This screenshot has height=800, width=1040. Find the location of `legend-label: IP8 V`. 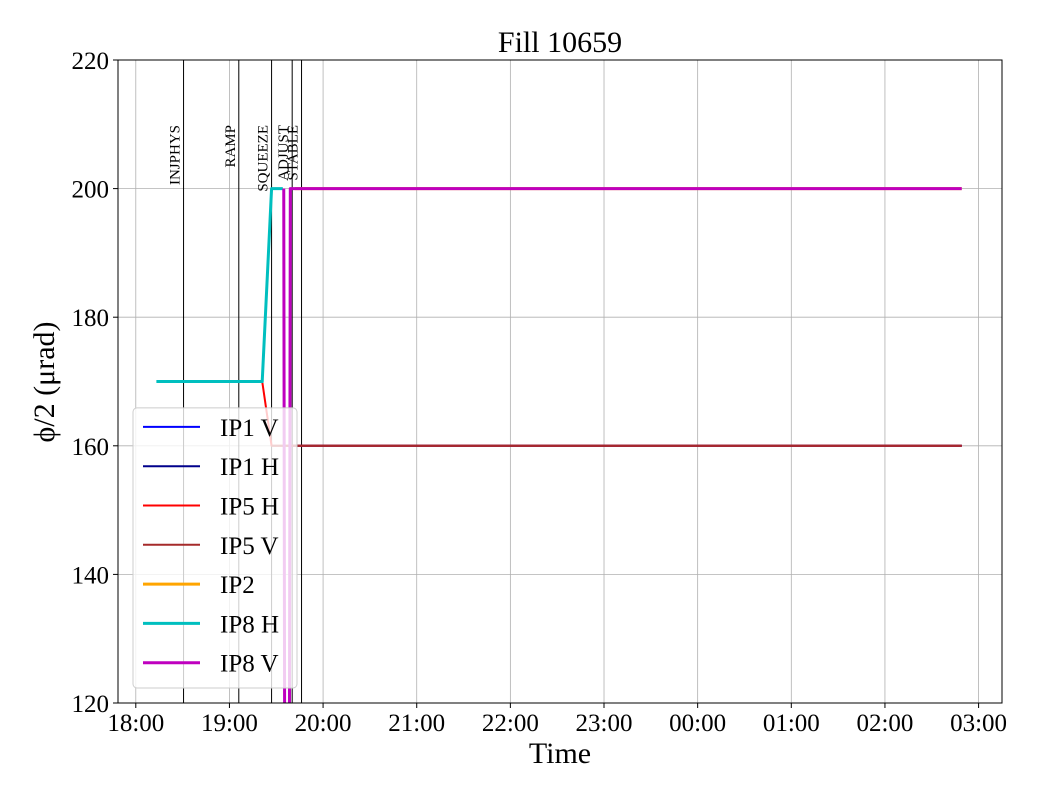

legend-label: IP8 V is located at coordinates (249, 664).